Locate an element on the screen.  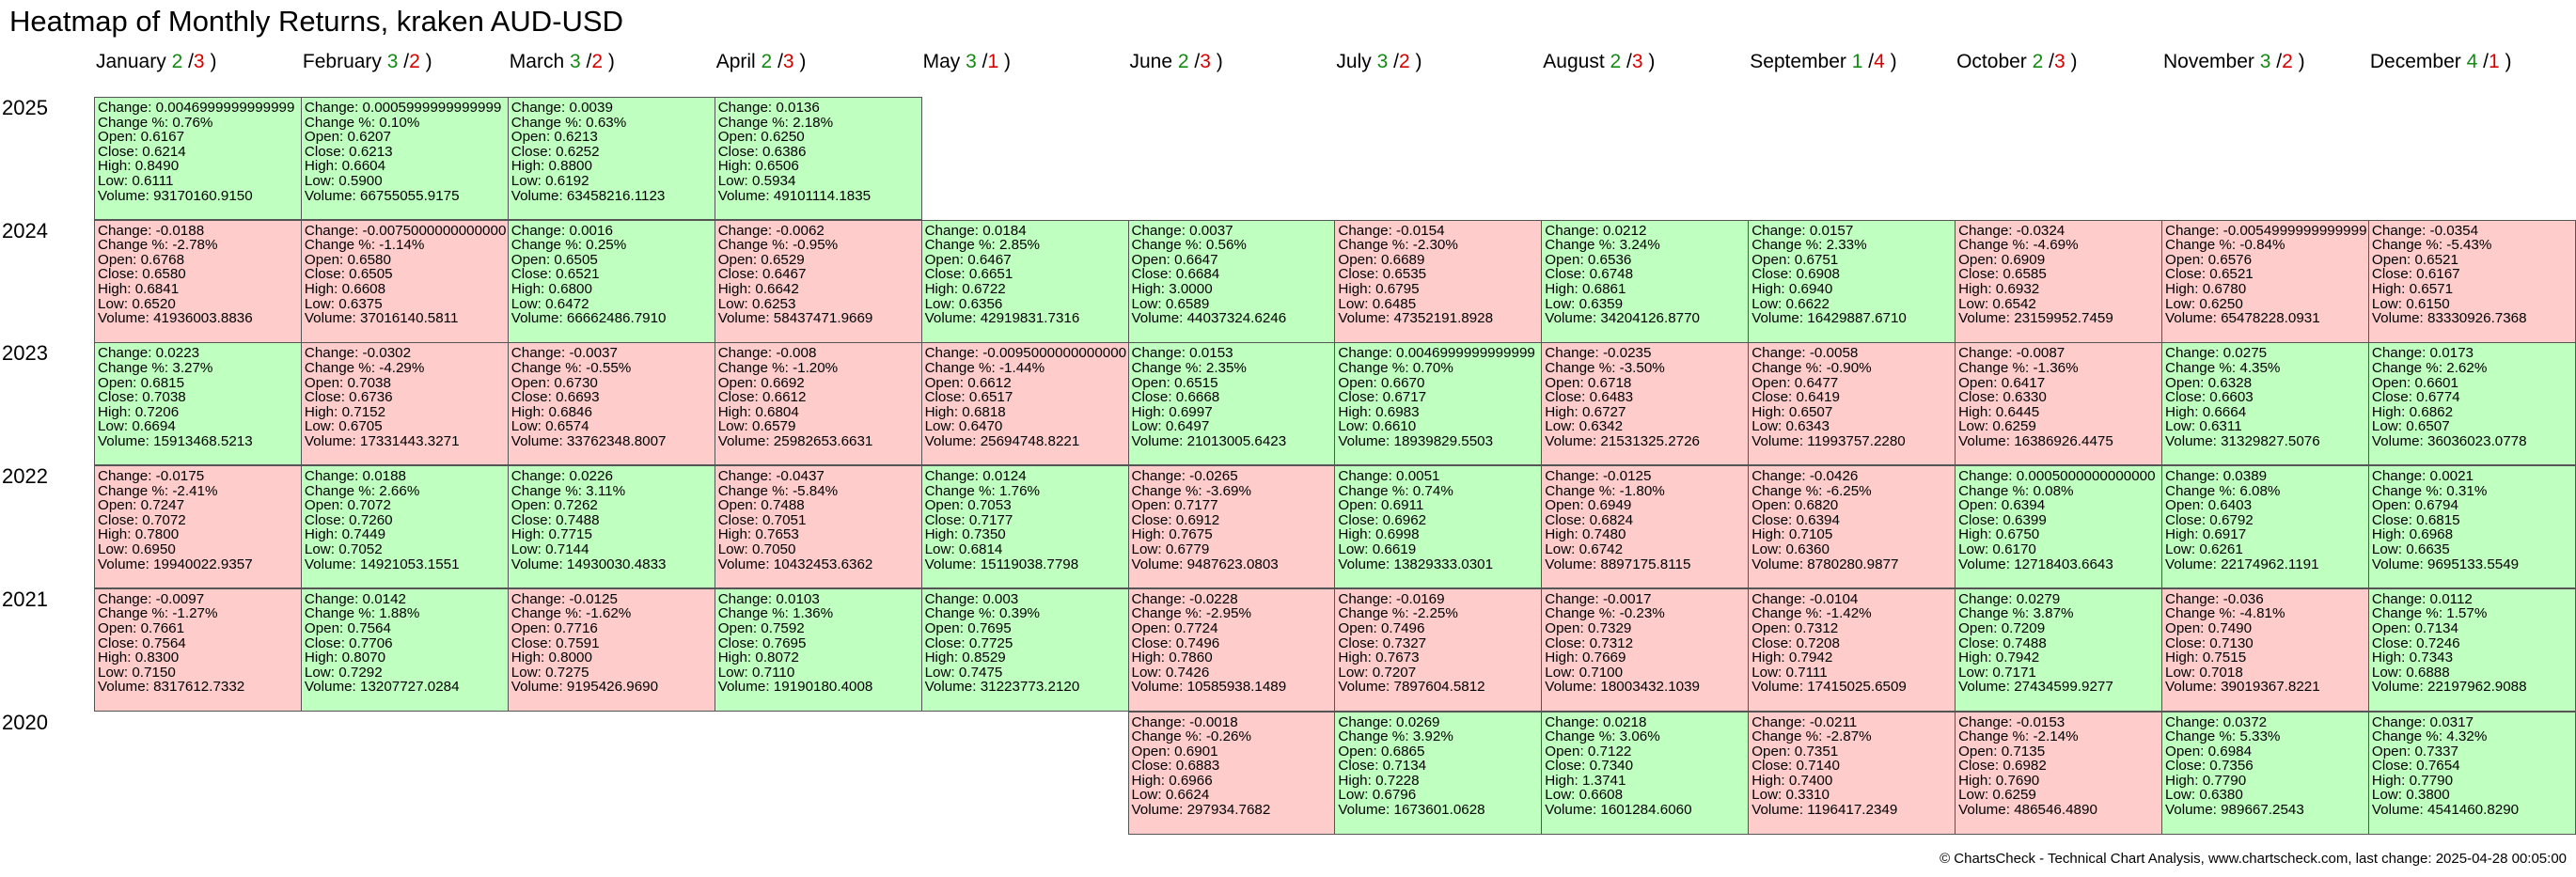
cell-change-value: 0.0317 is located at coordinates (2451, 721).